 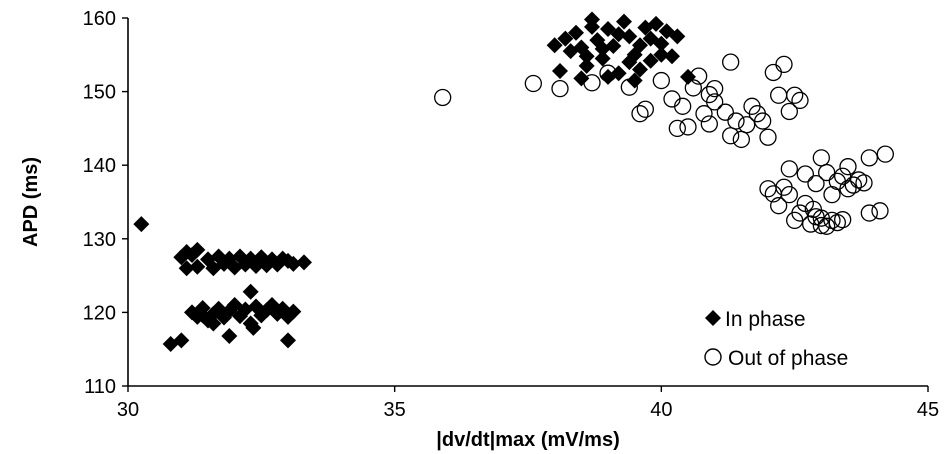 What do you see at coordinates (99, 93) in the screenshot?
I see `y-tick-label: 150` at bounding box center [99, 93].